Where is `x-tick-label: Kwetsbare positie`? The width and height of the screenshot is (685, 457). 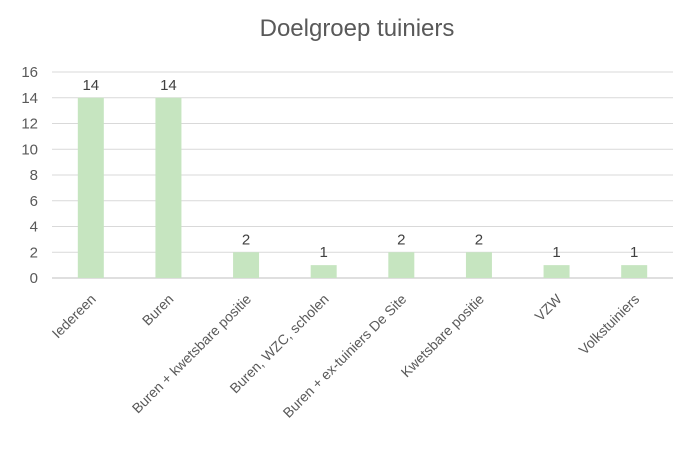
x-tick-label: Kwetsbare positie is located at coordinates (443, 336).